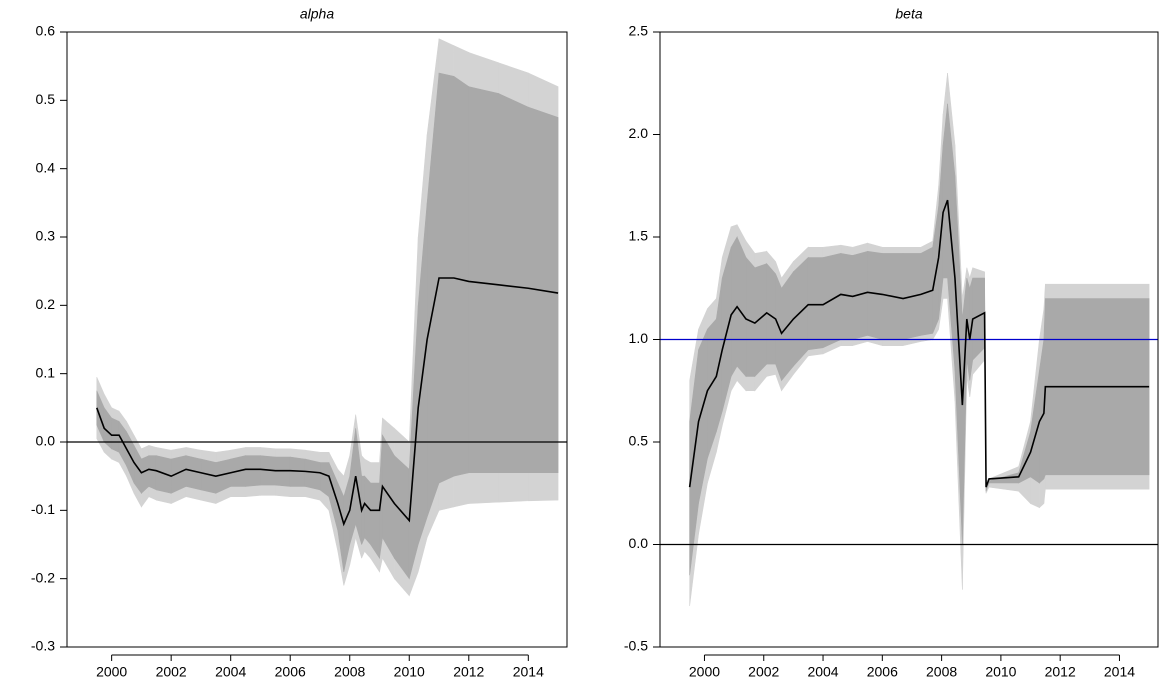 The width and height of the screenshot is (1159, 684). What do you see at coordinates (46, 372) in the screenshot?
I see `y-tick-label: 0.1` at bounding box center [46, 372].